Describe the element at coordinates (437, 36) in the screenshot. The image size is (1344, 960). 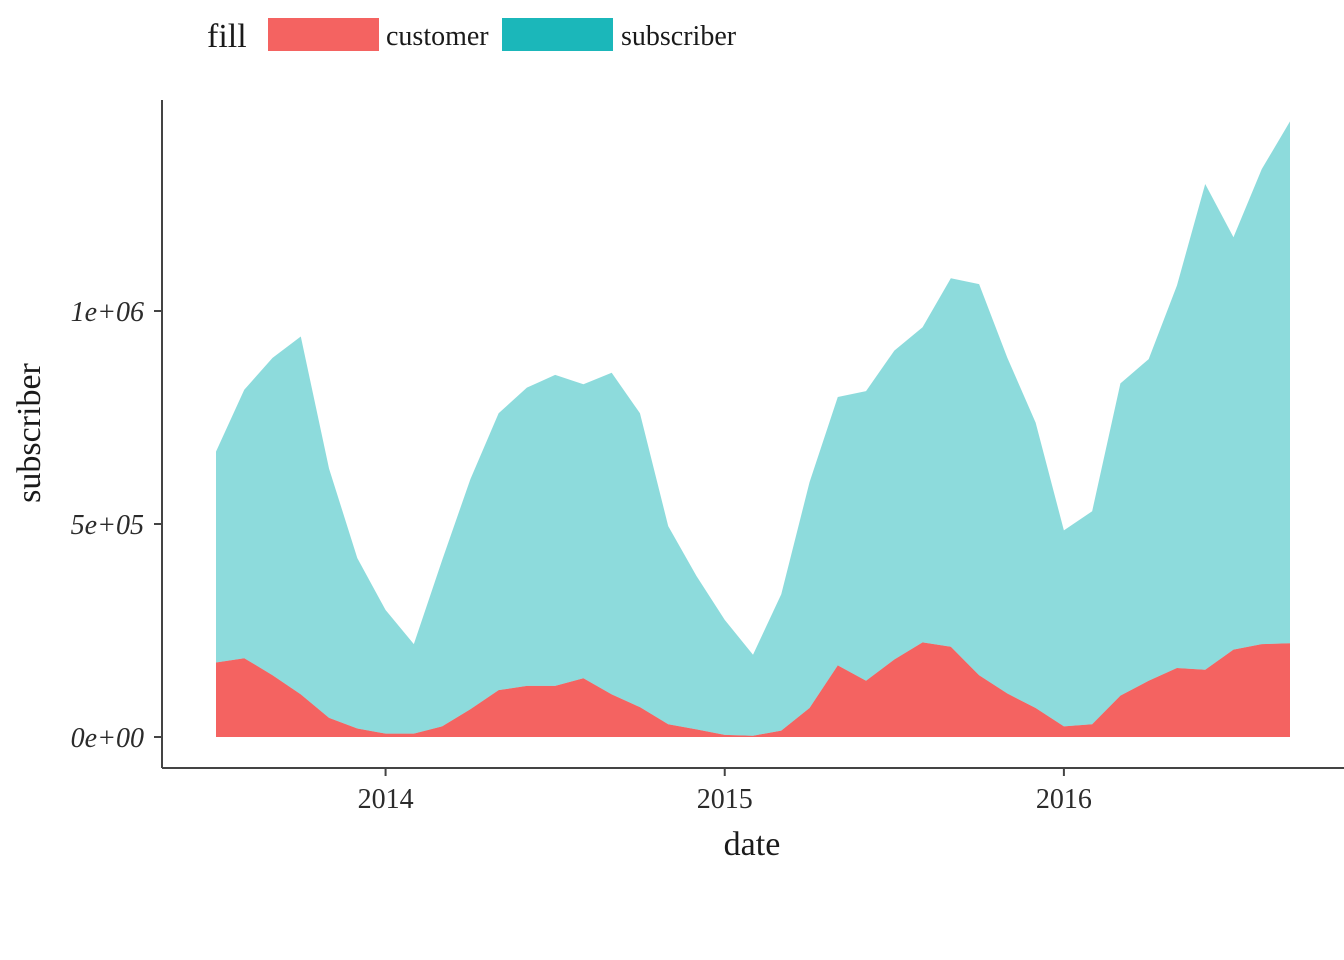
I see `legend-label-customer: customer` at that location.